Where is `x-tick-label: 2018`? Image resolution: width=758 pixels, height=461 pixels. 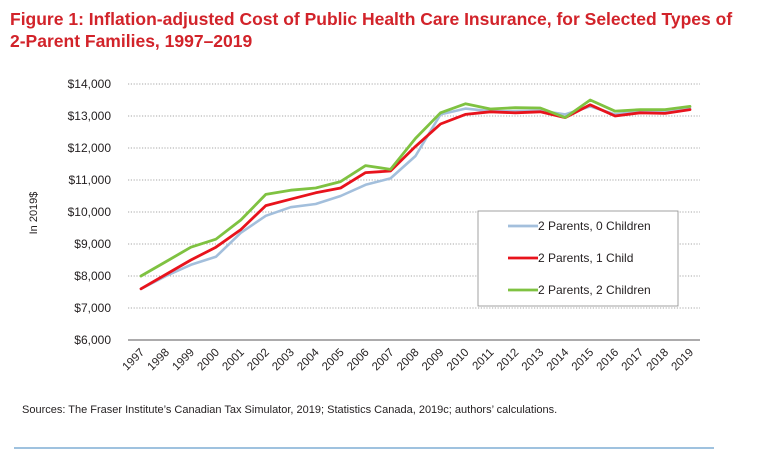 x-tick-label: 2018 is located at coordinates (658, 360).